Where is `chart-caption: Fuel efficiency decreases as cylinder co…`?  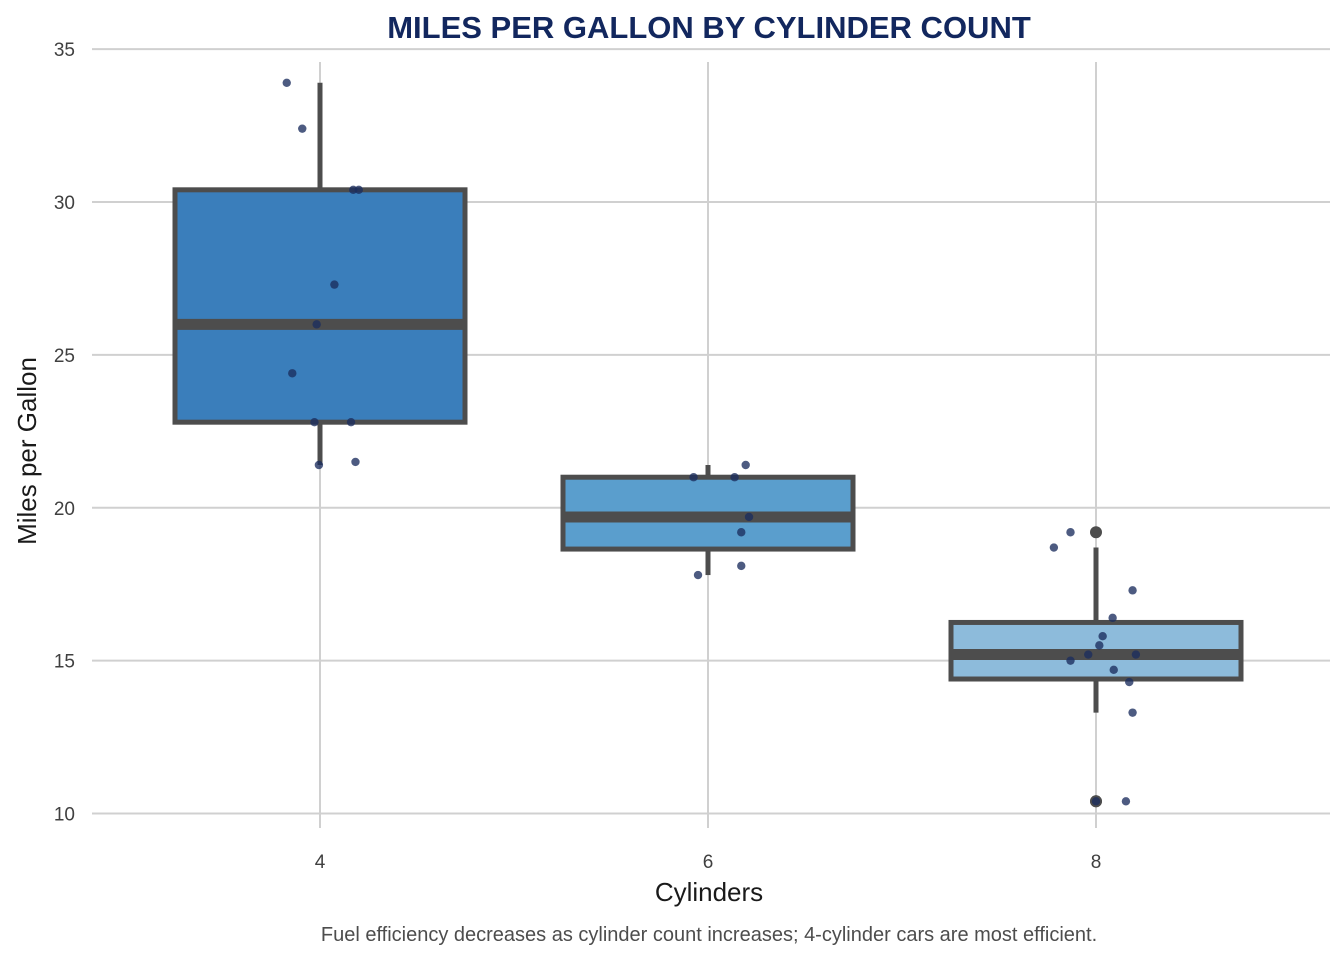 chart-caption: Fuel efficiency decreases as cylinder co… is located at coordinates (709, 935).